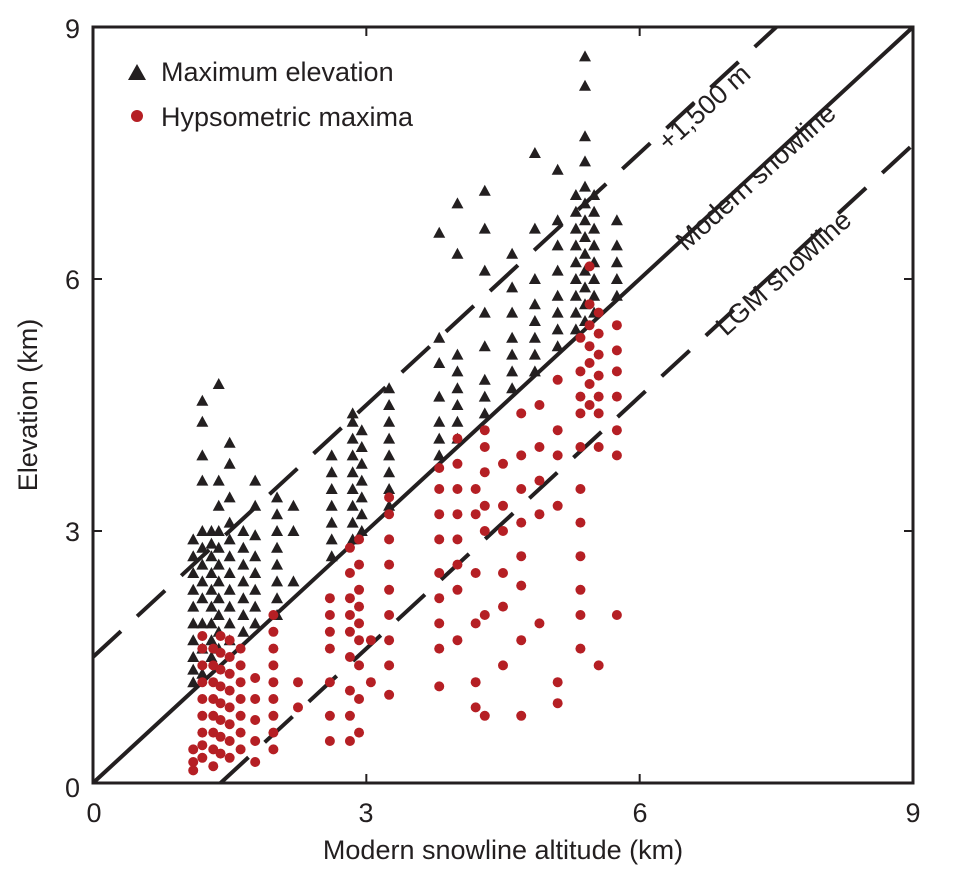  I want to click on x-tick-label: 9, so click(912, 813).